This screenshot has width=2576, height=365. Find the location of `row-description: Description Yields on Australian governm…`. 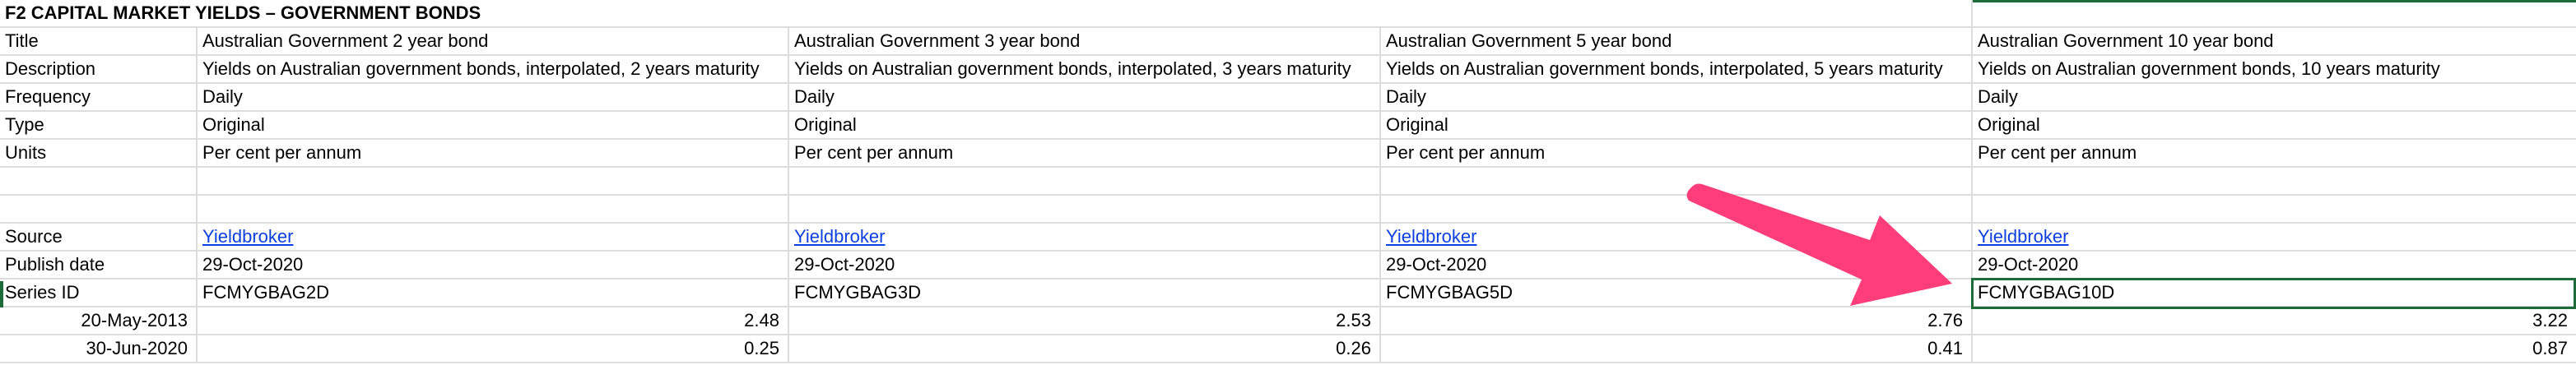

row-description: Description Yields on Australian governm… is located at coordinates (1288, 70).